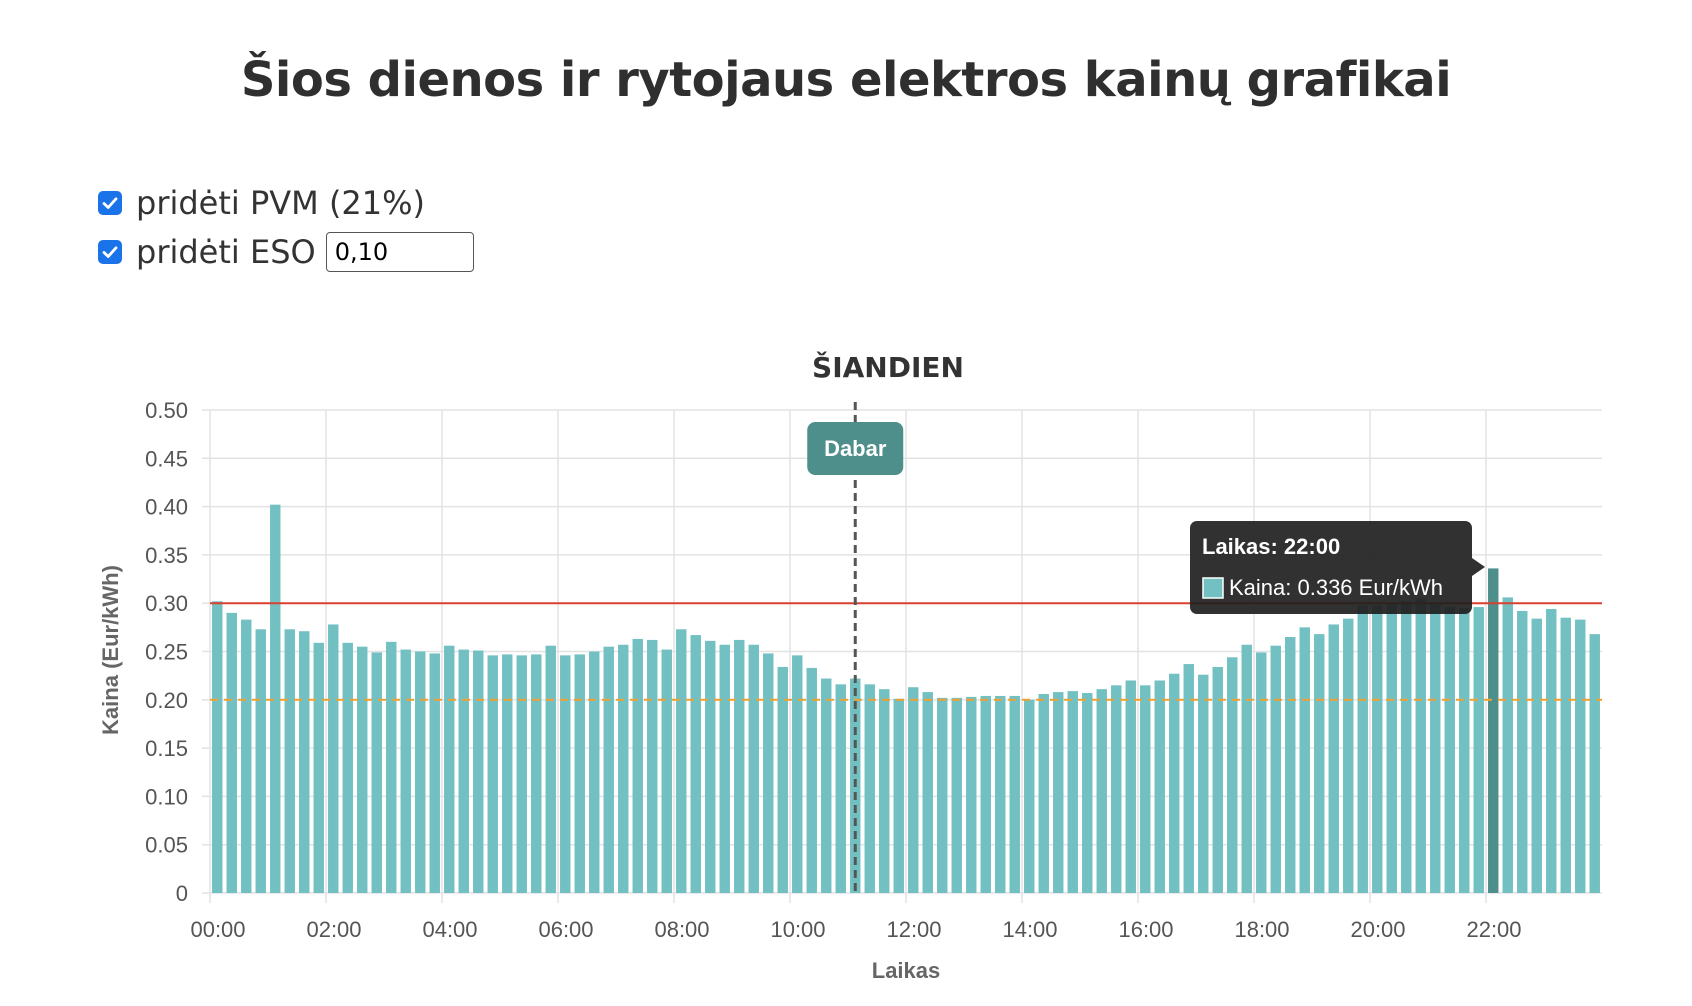 The height and width of the screenshot is (1006, 1692). What do you see at coordinates (110, 203) in the screenshot?
I see `pvm-checkbox` at bounding box center [110, 203].